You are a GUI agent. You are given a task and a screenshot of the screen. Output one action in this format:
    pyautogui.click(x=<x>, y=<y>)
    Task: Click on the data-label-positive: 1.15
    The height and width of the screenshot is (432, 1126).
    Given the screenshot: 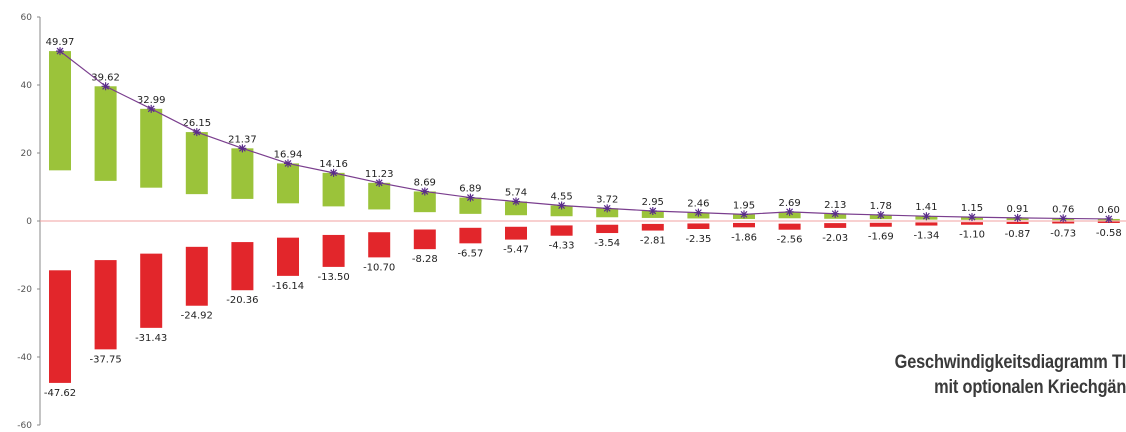 What is the action you would take?
    pyautogui.click(x=972, y=208)
    